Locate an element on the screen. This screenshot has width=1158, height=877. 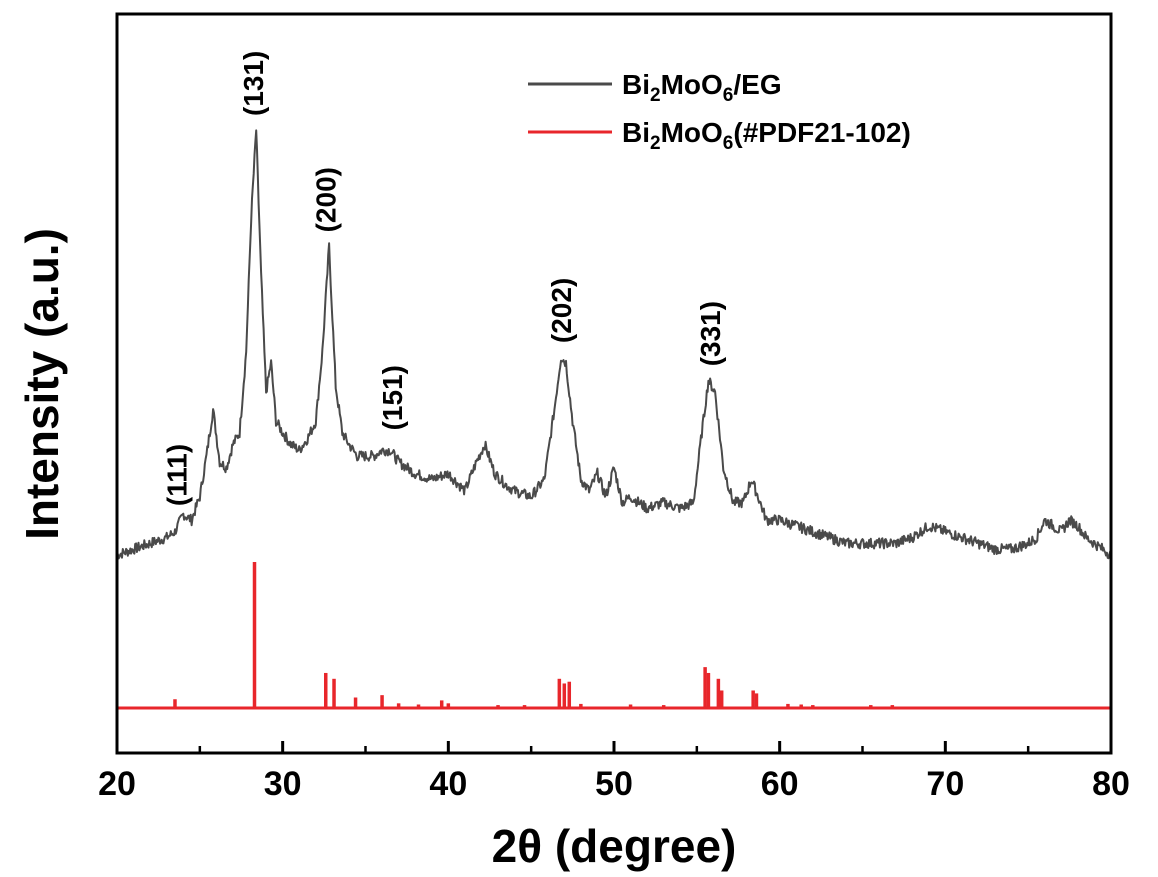
x-tick-label: 50 is located at coordinates (614, 784).